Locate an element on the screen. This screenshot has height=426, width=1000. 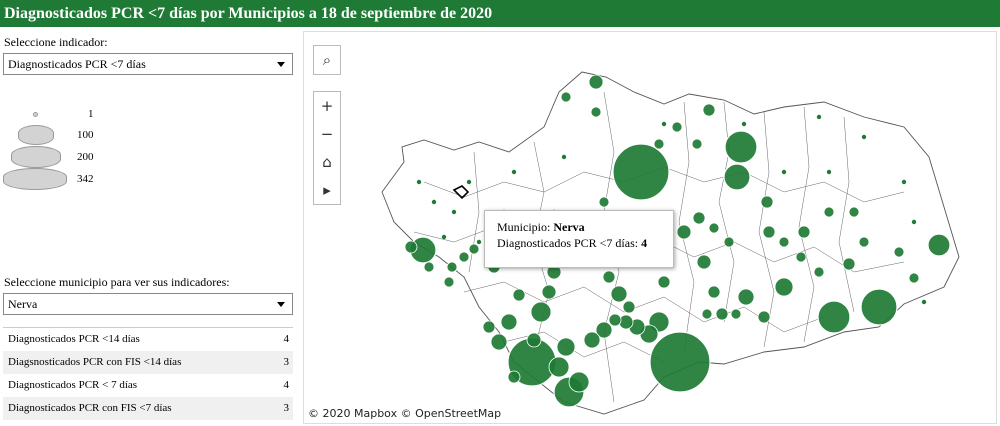
home-icon: ⌂ is located at coordinates (327, 162).